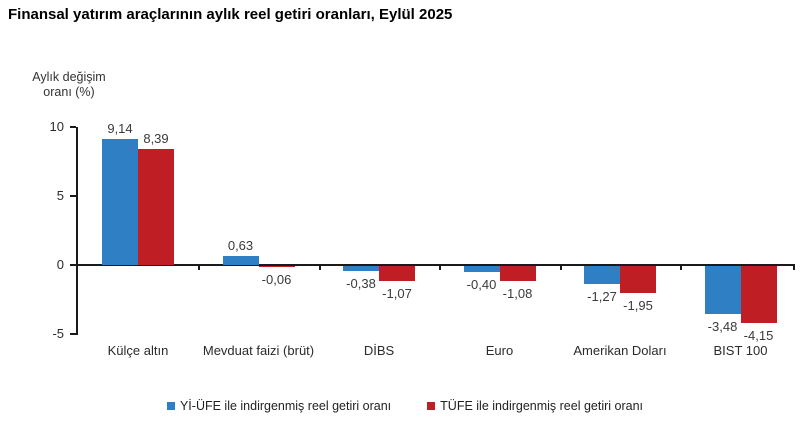 The image size is (810, 431). What do you see at coordinates (638, 305) in the screenshot?
I see `value-label: -1,95` at bounding box center [638, 305].